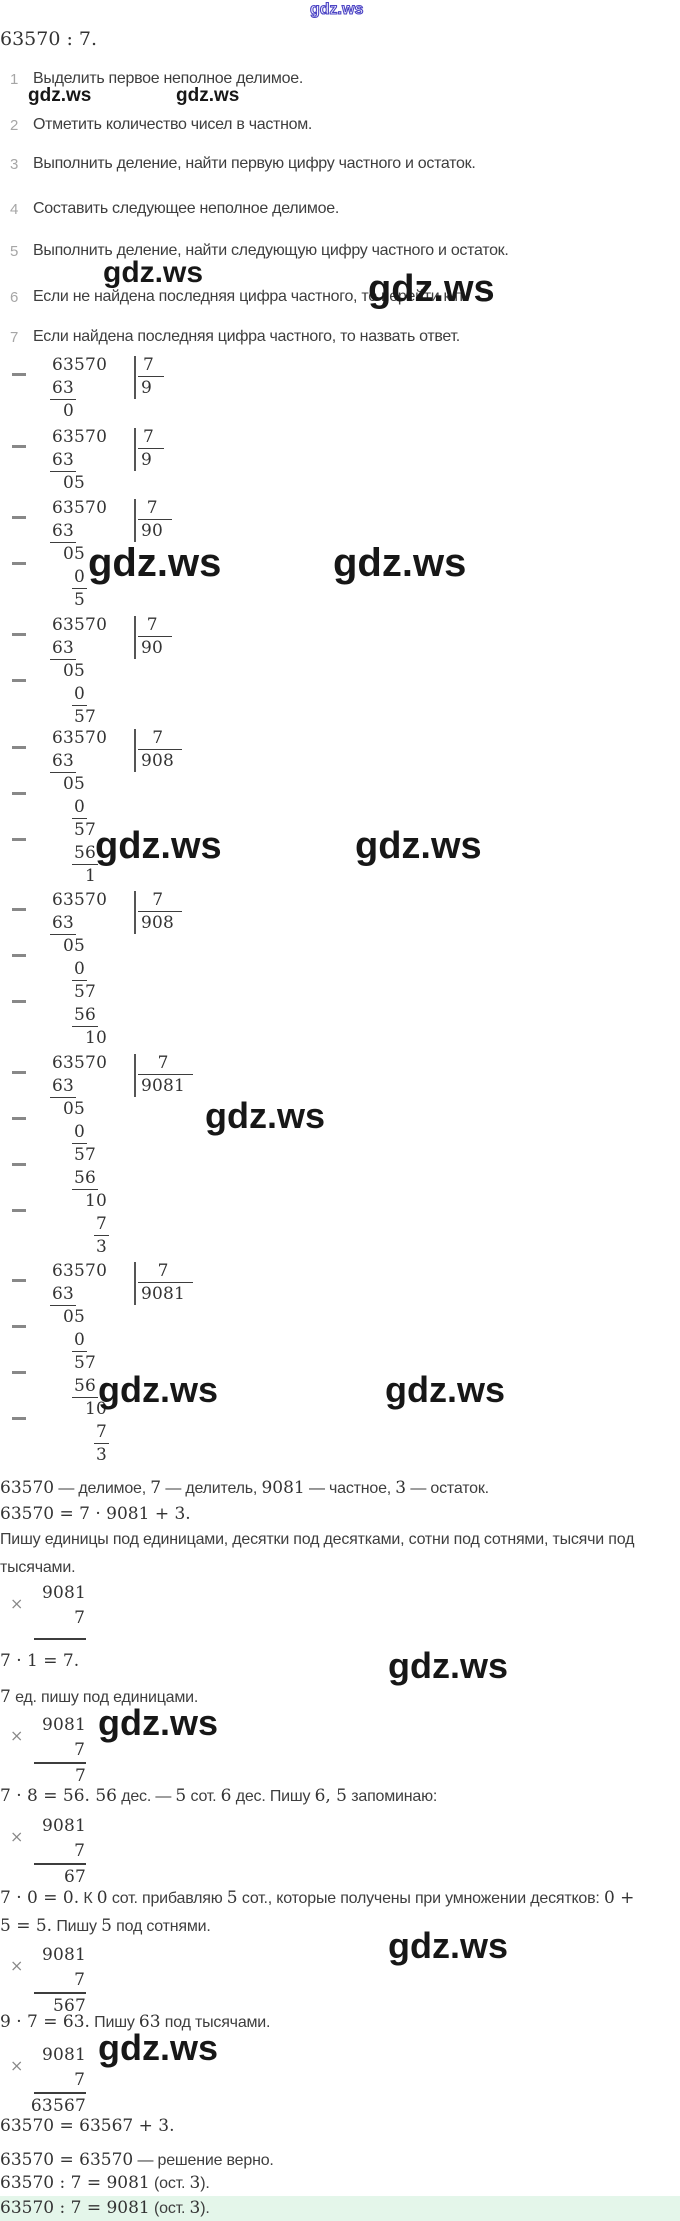 This screenshot has width=680, height=2221. I want to click on math-text: 63570 = 63567 + 3., so click(87, 2126).